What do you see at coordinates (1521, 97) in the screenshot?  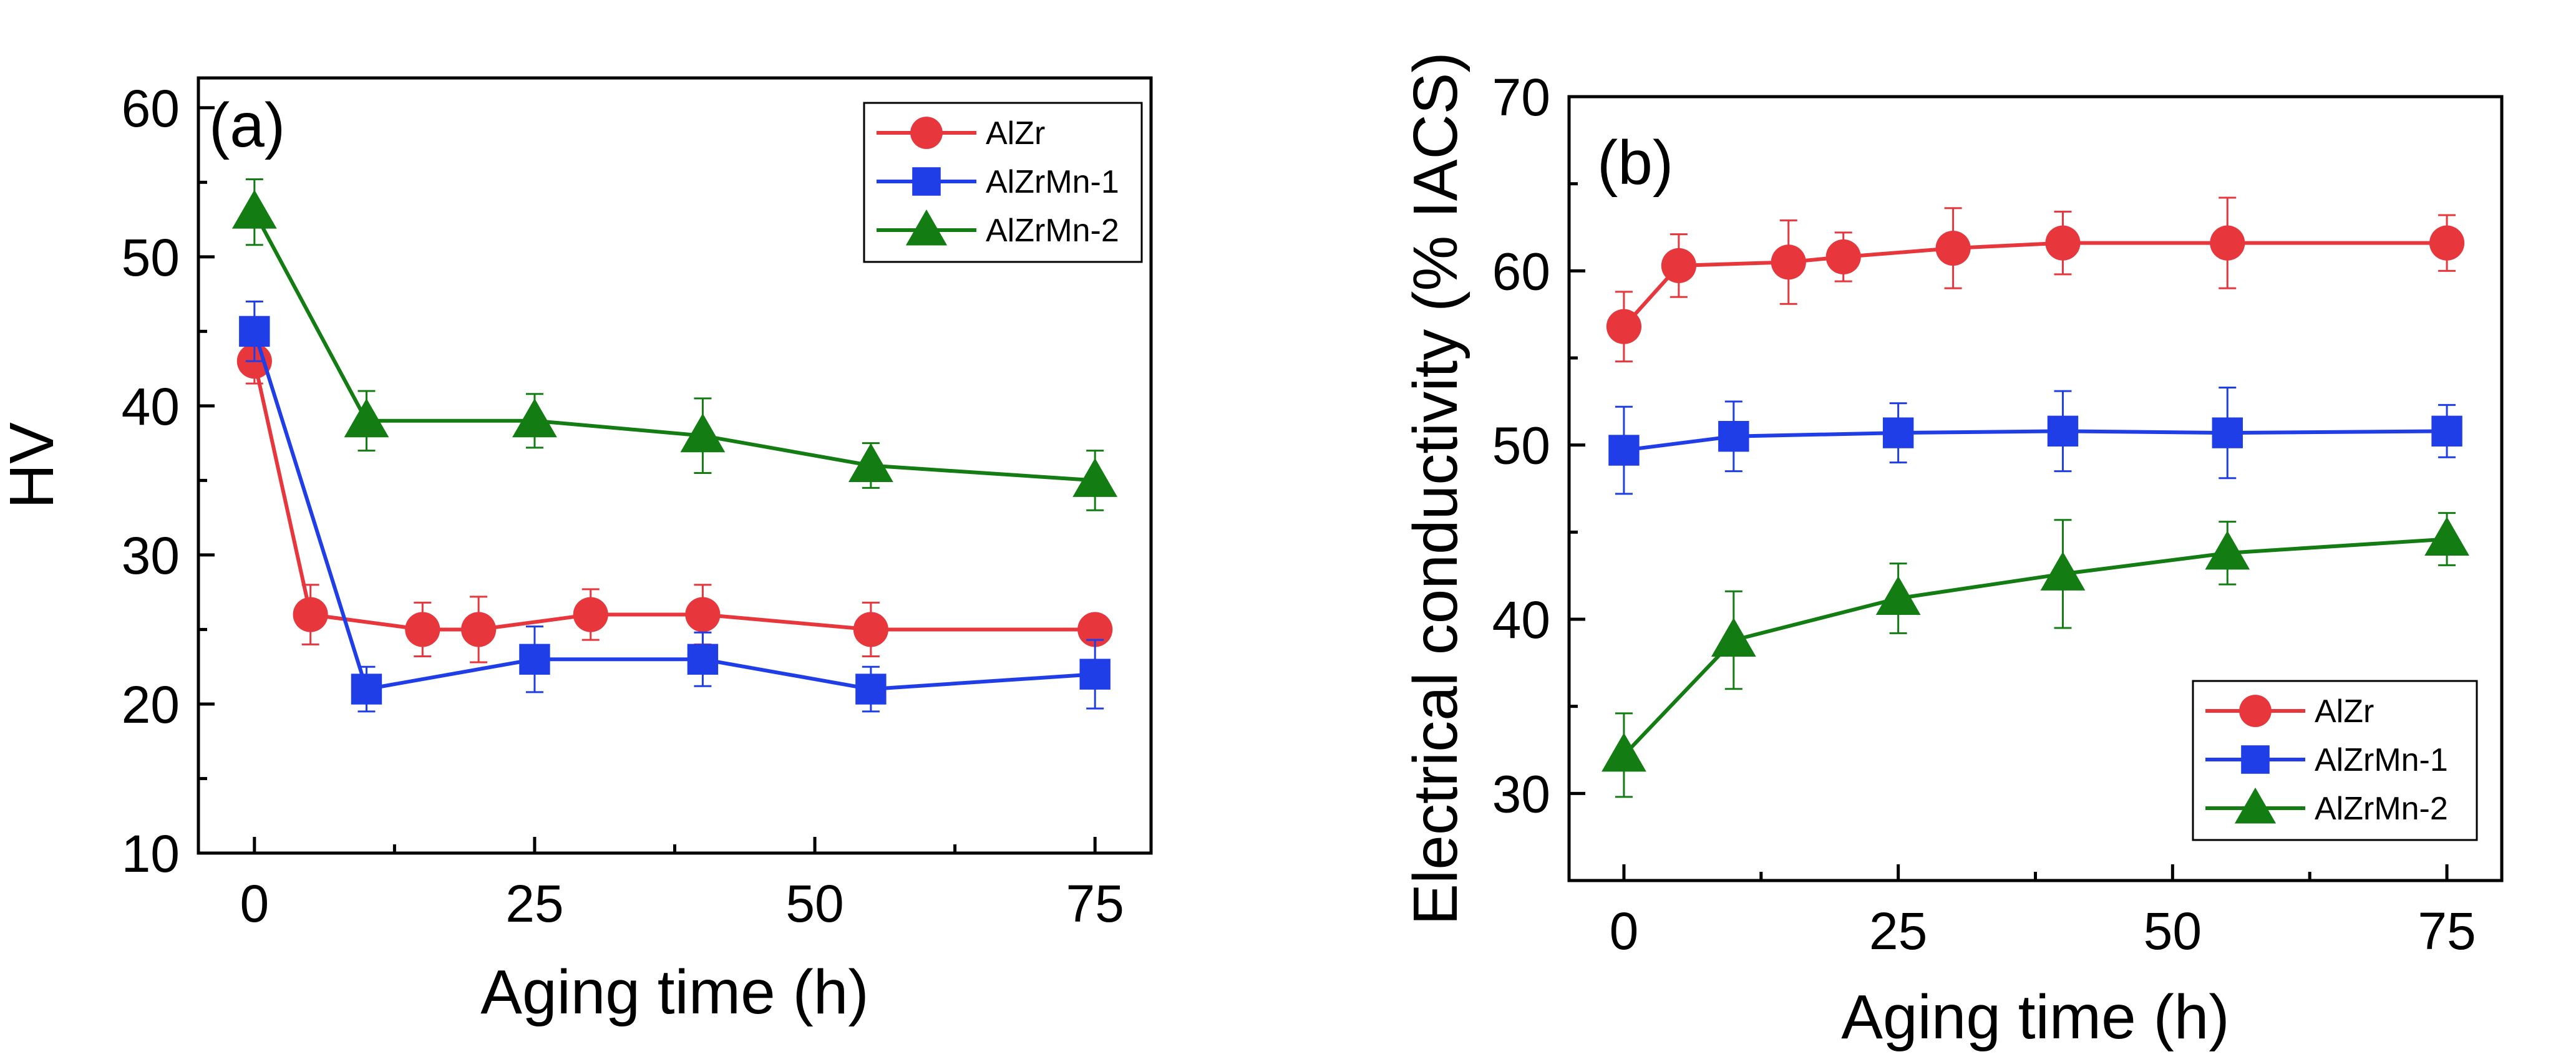 I see `y-tick-label: 70` at bounding box center [1521, 97].